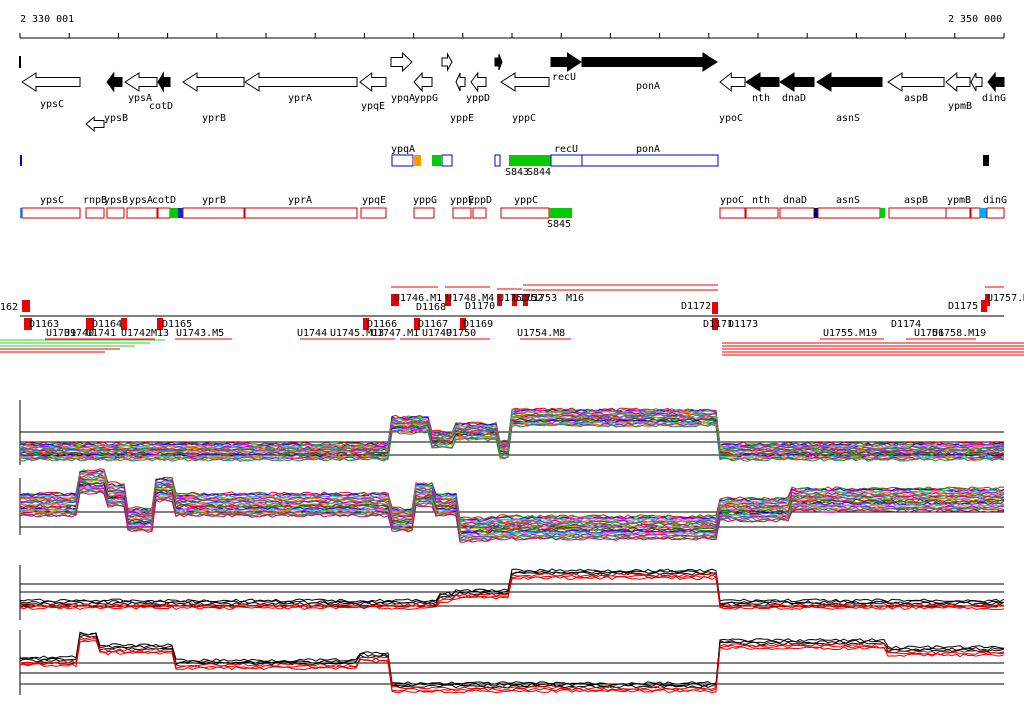  I want to click on segment-label: asnS, so click(848, 200).